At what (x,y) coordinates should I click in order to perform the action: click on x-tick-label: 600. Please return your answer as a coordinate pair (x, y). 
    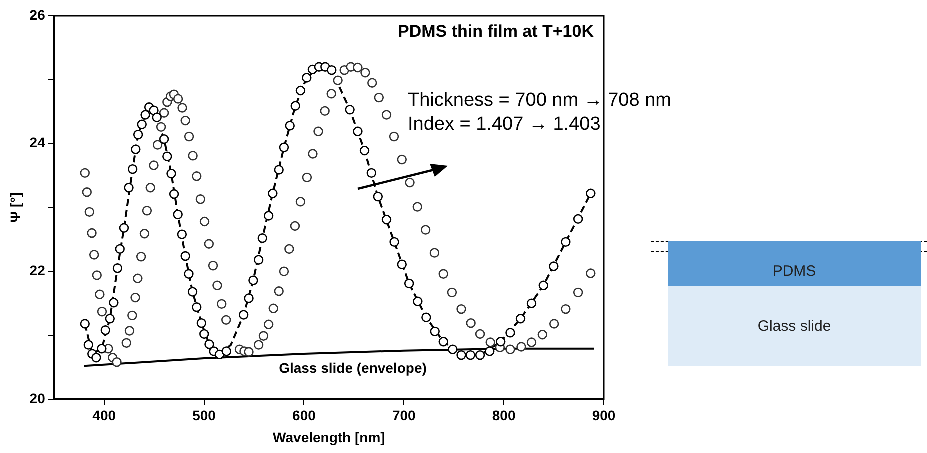
    Looking at the image, I should click on (304, 416).